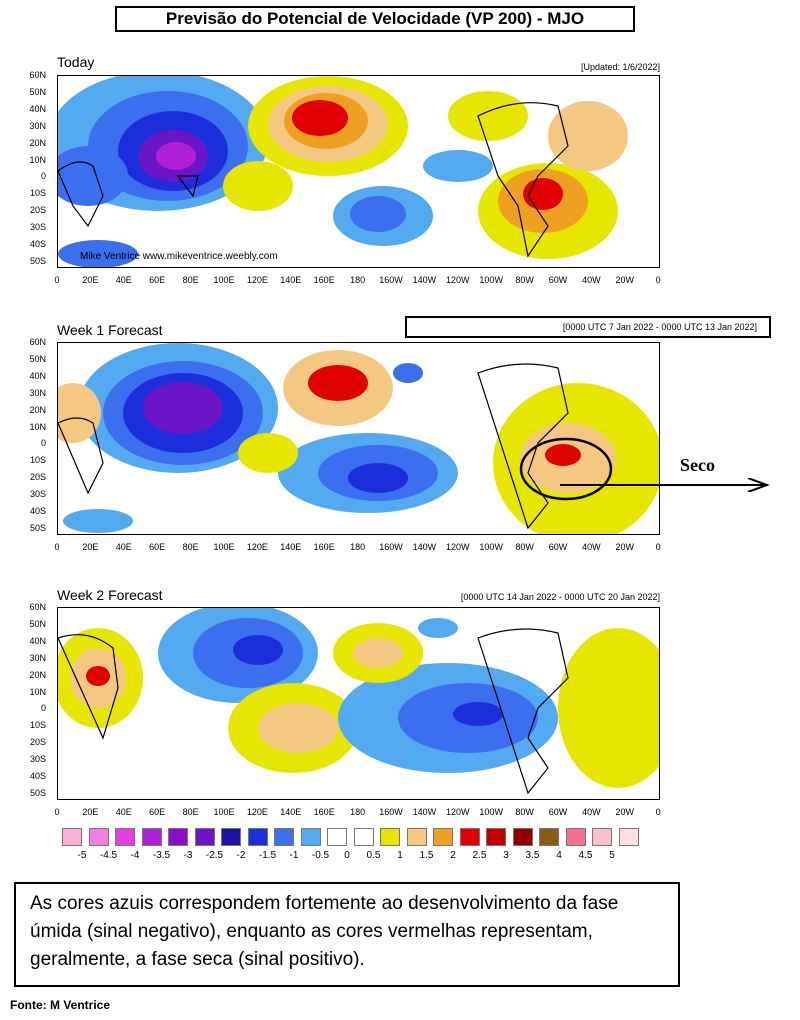 This screenshot has width=800, height=1020. Describe the element at coordinates (532, 855) in the screenshot. I see `legend-label: 3.5` at that location.